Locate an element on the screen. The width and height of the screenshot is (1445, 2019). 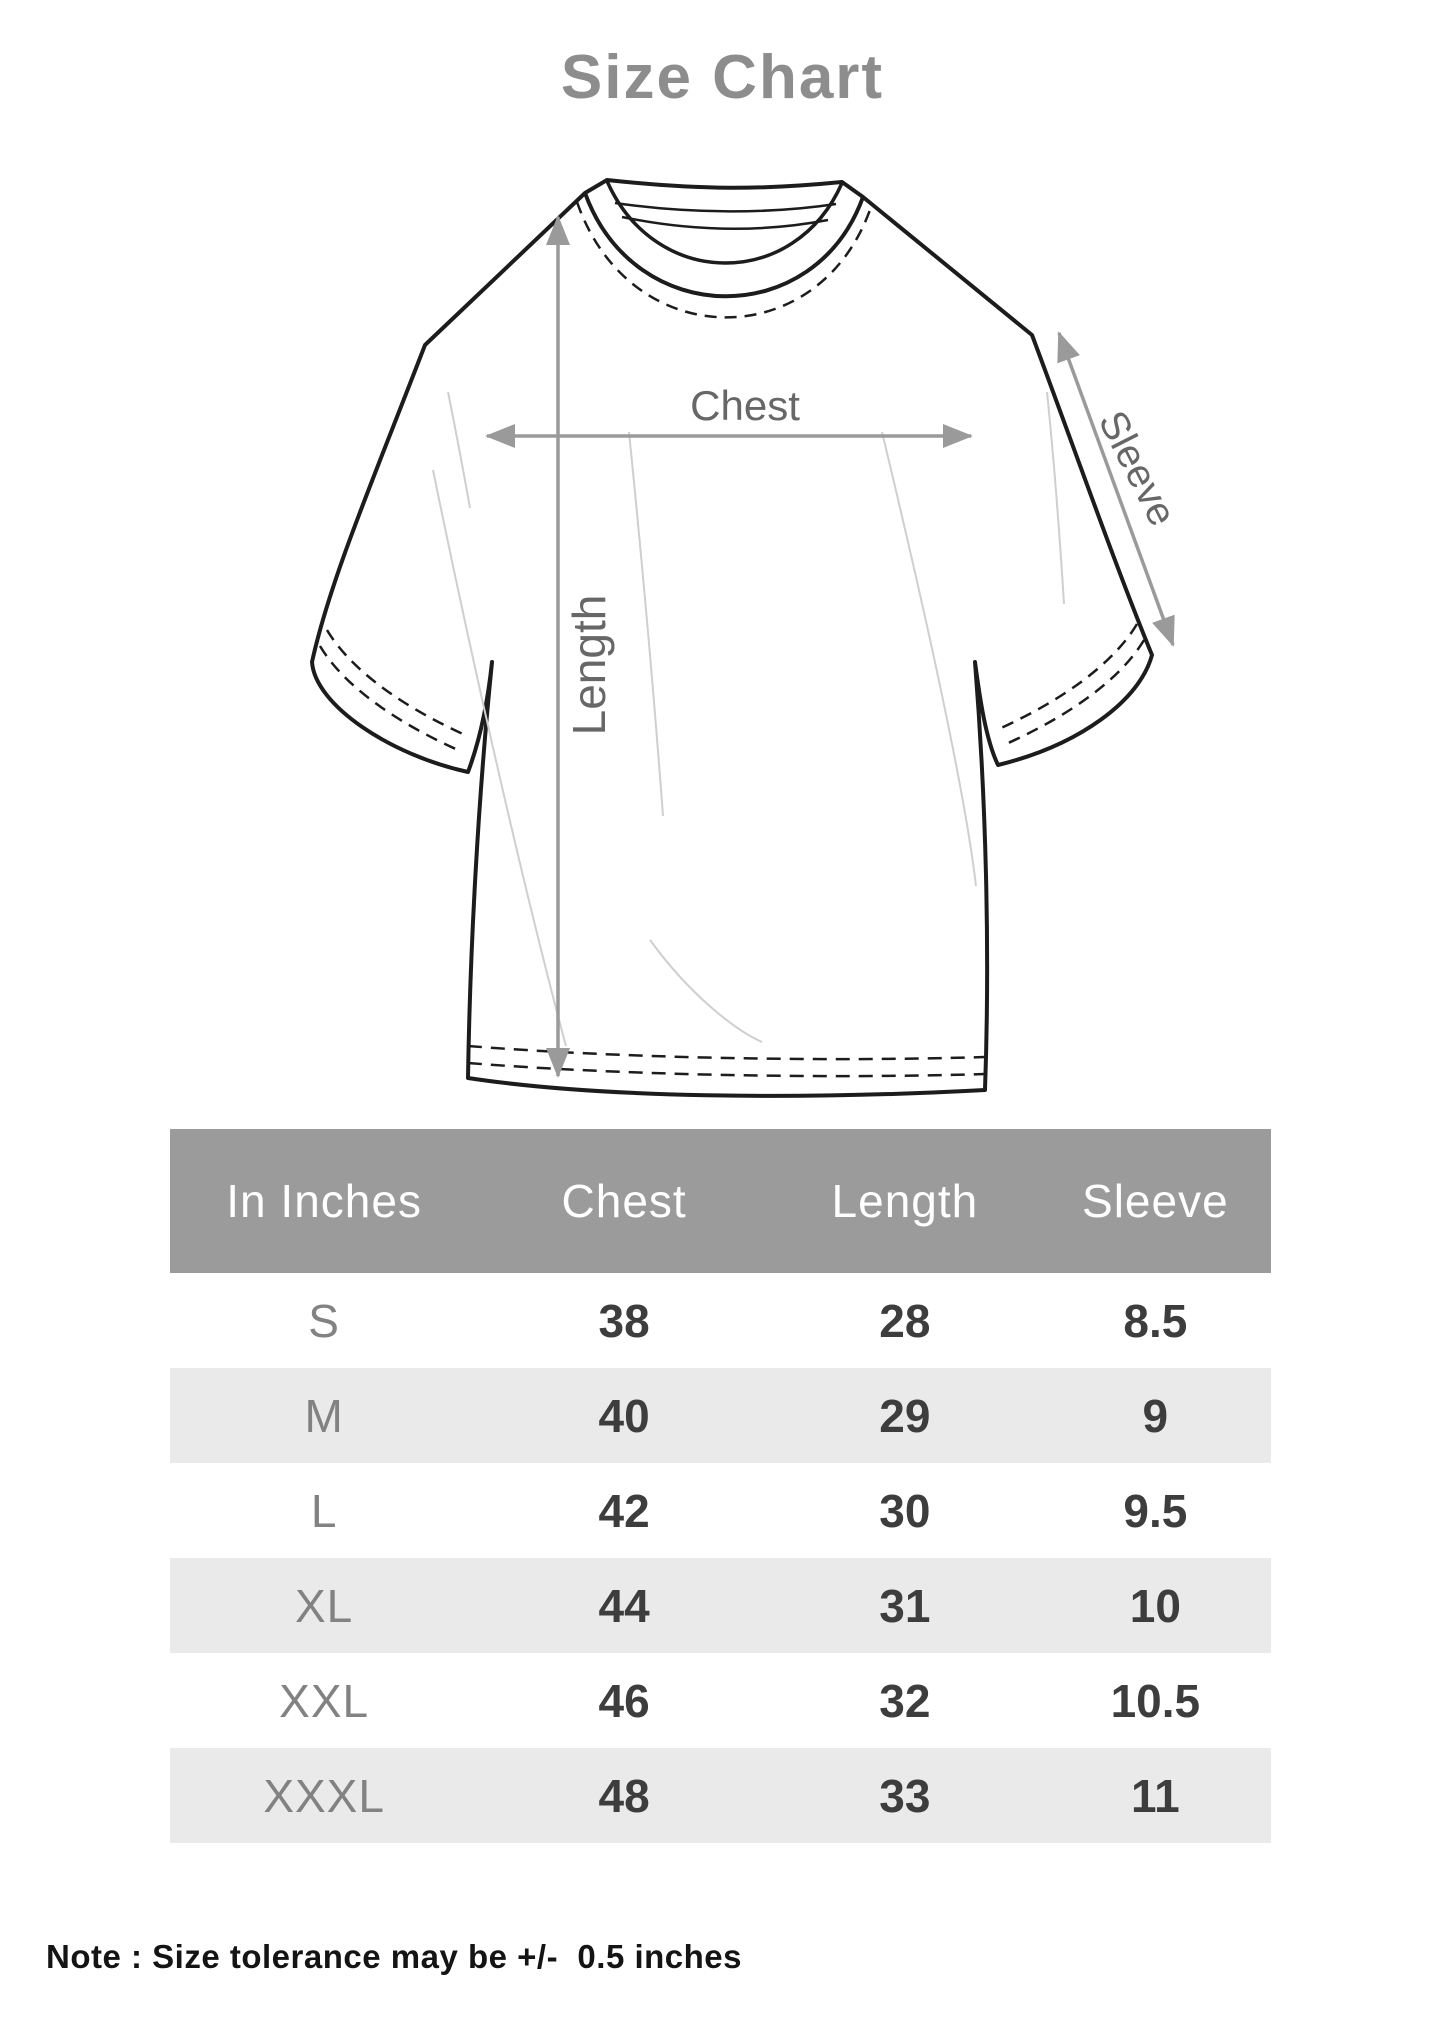
table-row: XXXL 48 33 11 is located at coordinates (720, 1795).